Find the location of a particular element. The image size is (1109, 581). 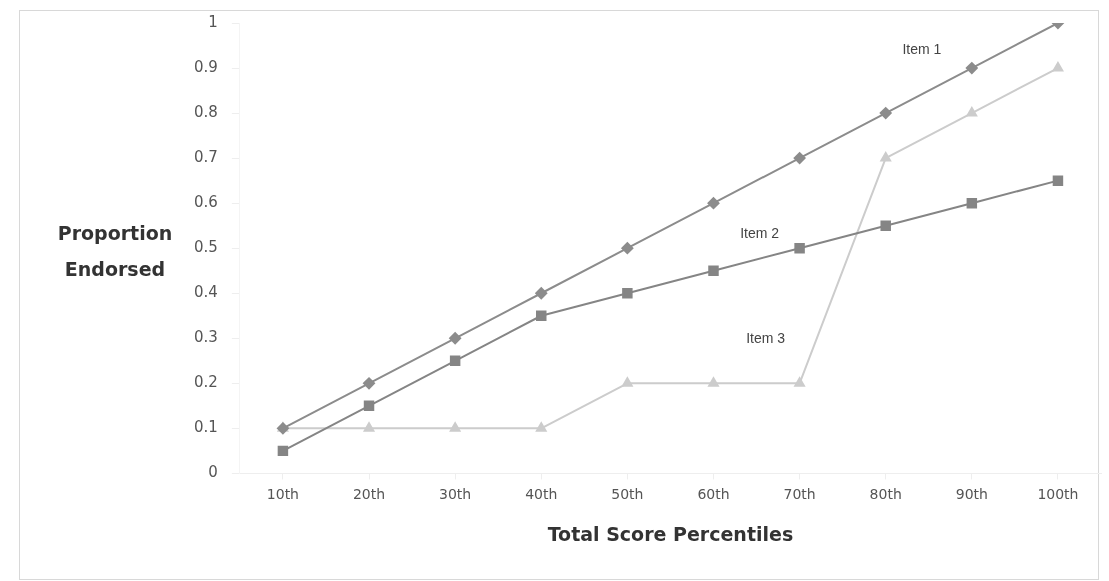

y-axis-title: Proportion Endorsed is located at coordinates (115, 251).